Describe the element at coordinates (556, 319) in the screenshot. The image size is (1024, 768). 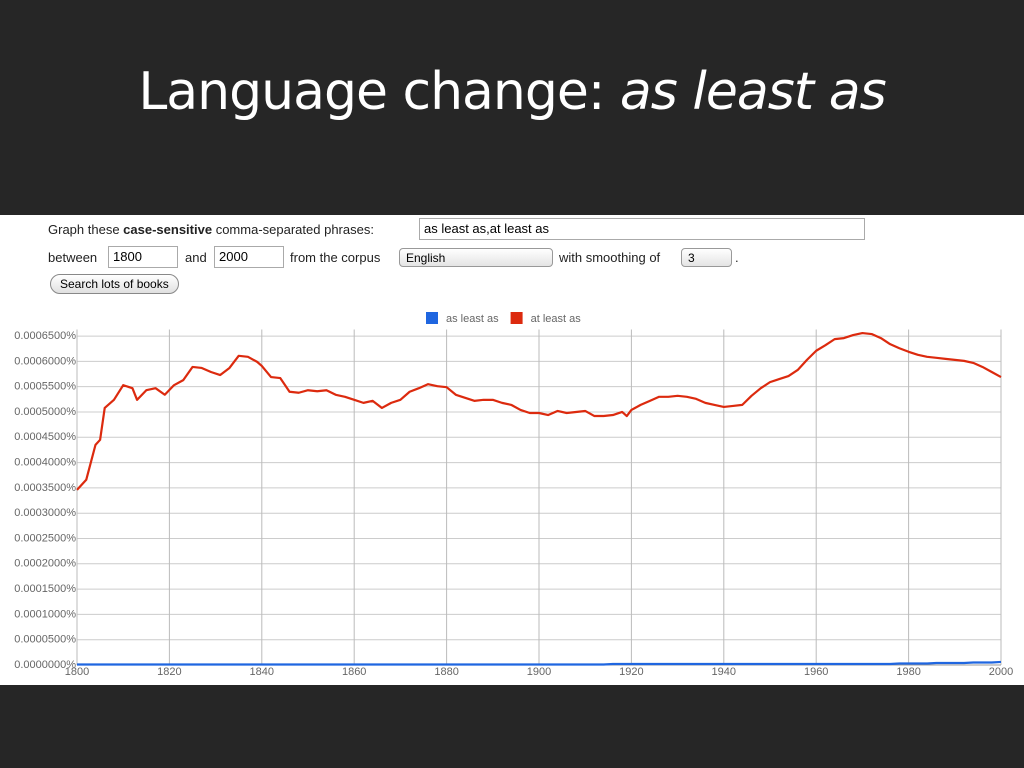
I see `legend-label: at least as` at that location.